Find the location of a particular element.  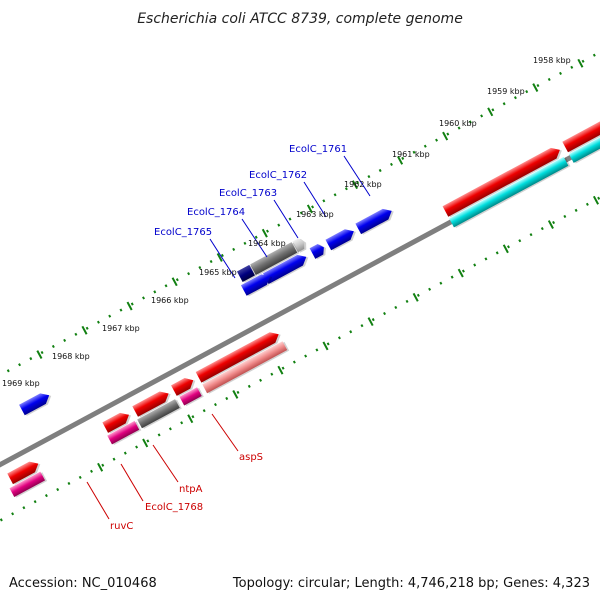

gene-reverse-pink-body is located at coordinates (245, 367).